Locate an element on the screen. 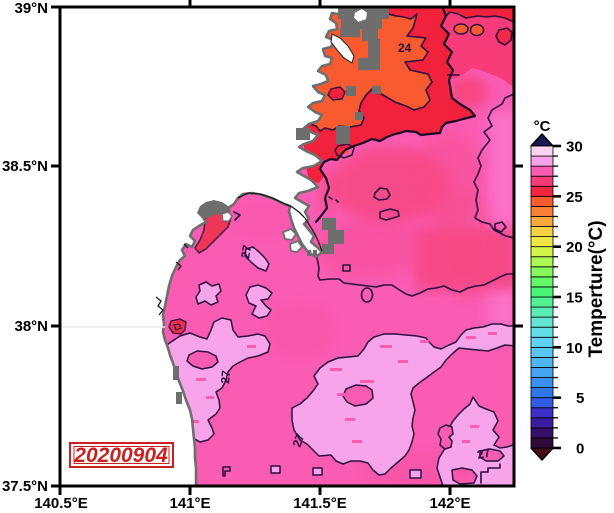 The width and height of the screenshot is (614, 513). svg-text: 30 is located at coordinates (574, 147).